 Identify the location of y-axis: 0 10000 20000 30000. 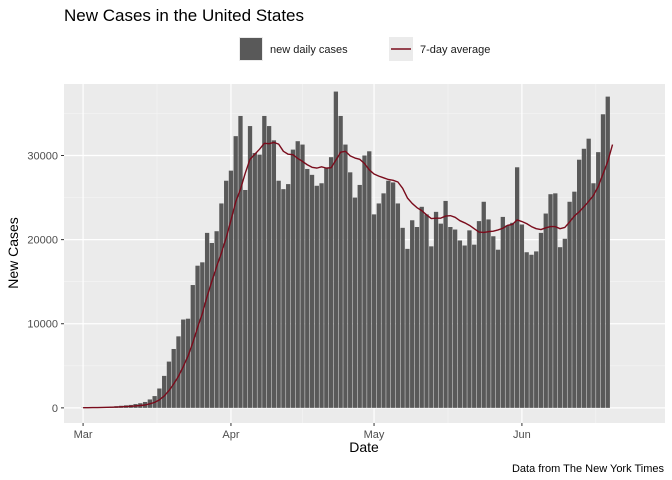
(45, 283).